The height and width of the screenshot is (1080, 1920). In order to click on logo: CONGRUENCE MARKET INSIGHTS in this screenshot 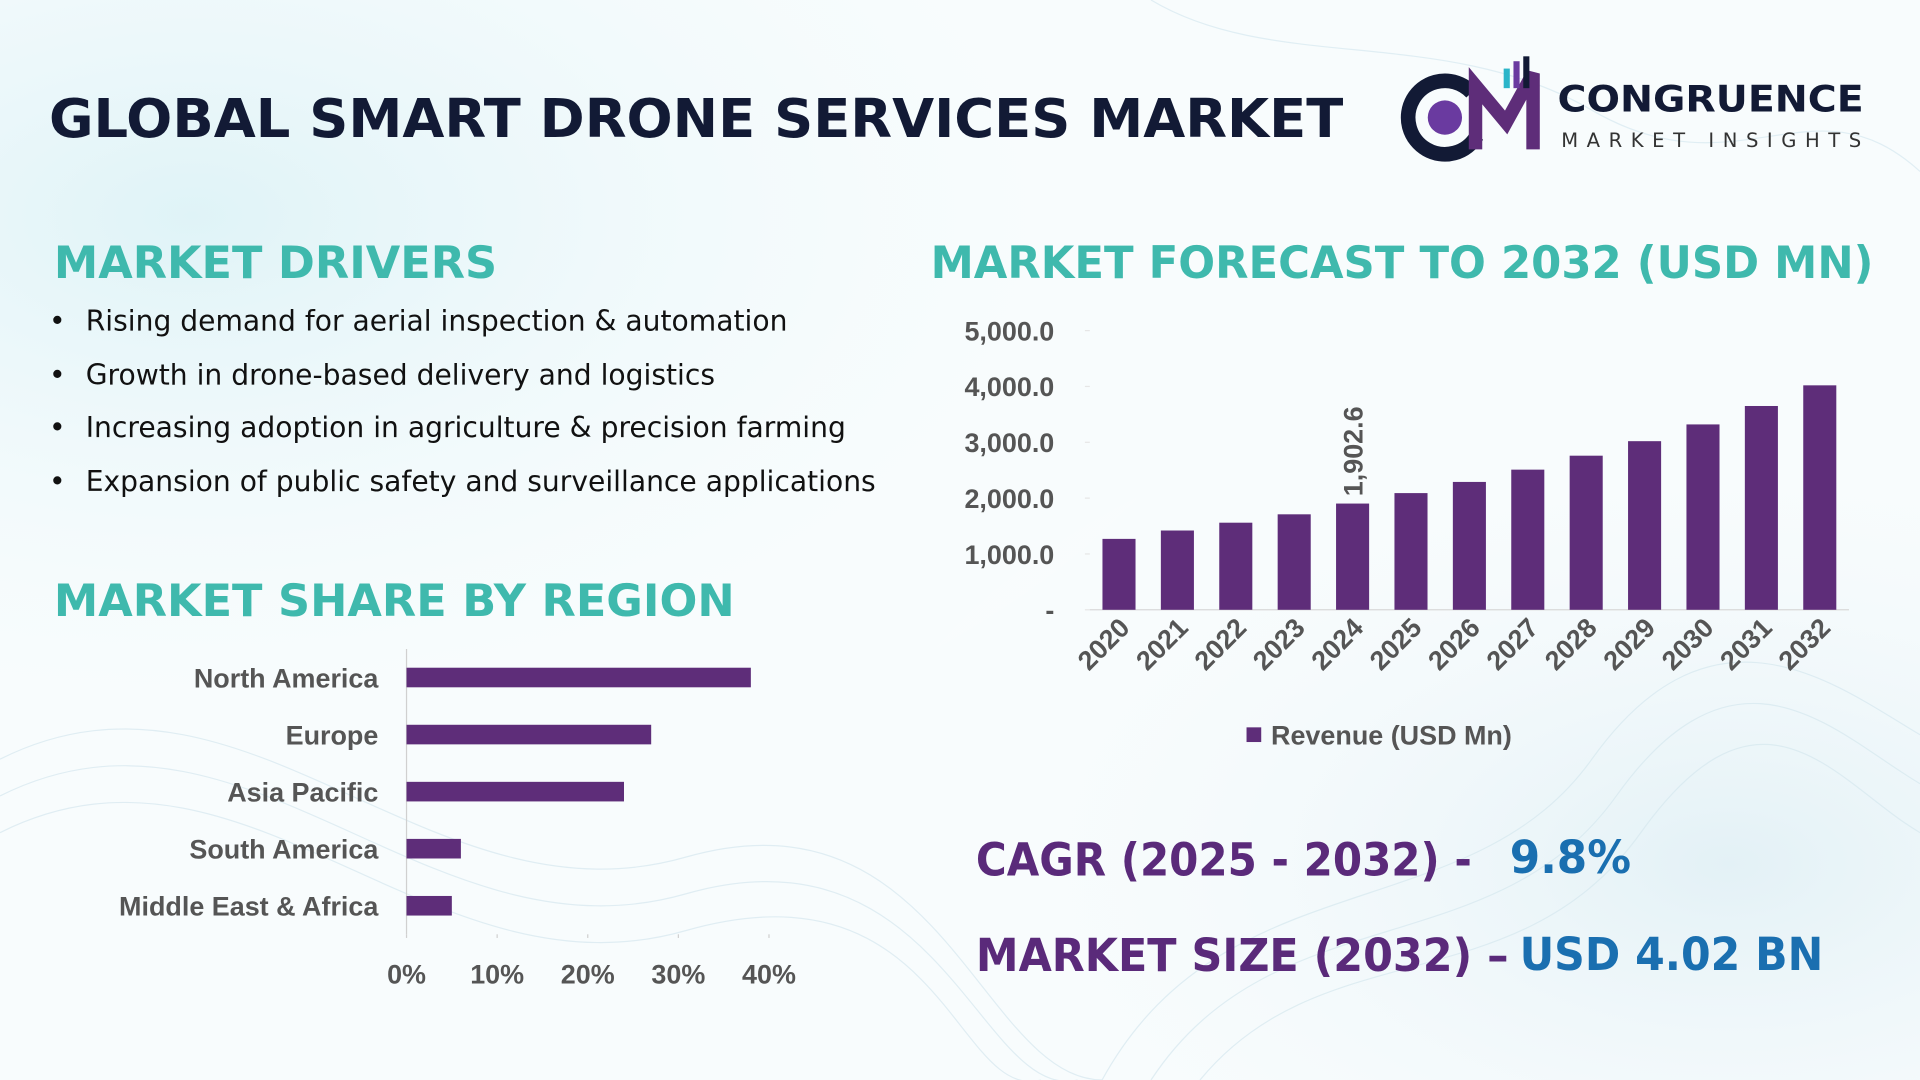, I will do `click(1632, 109)`.